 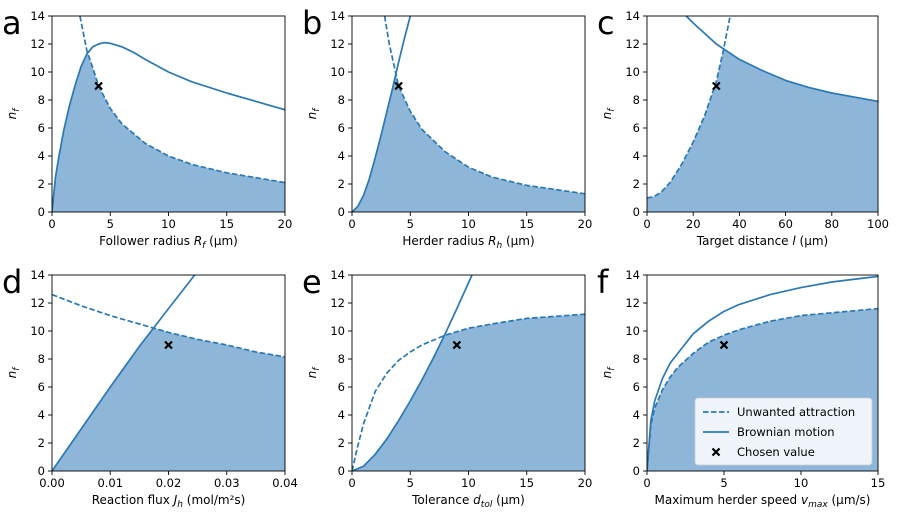 I want to click on x-tick-label: 0.03, so click(x=227, y=483).